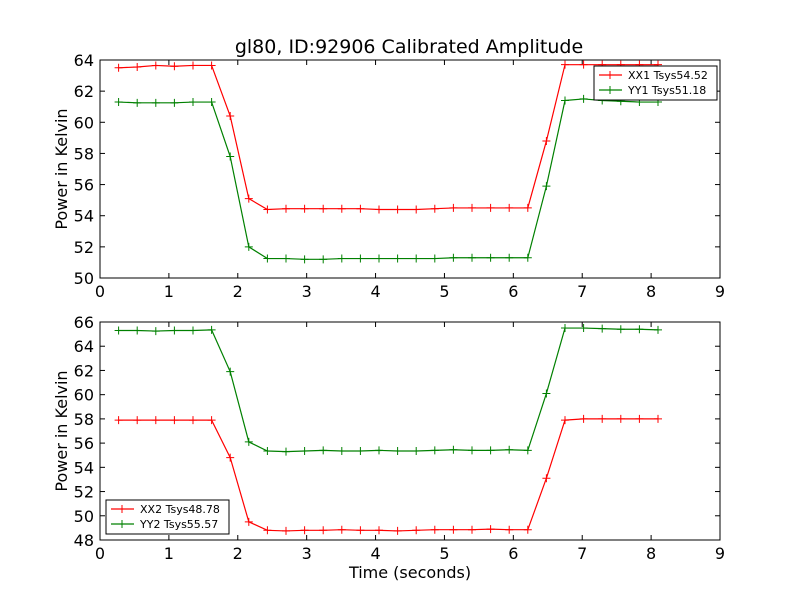  I want to click on x-tick-label: 7, so click(582, 291).